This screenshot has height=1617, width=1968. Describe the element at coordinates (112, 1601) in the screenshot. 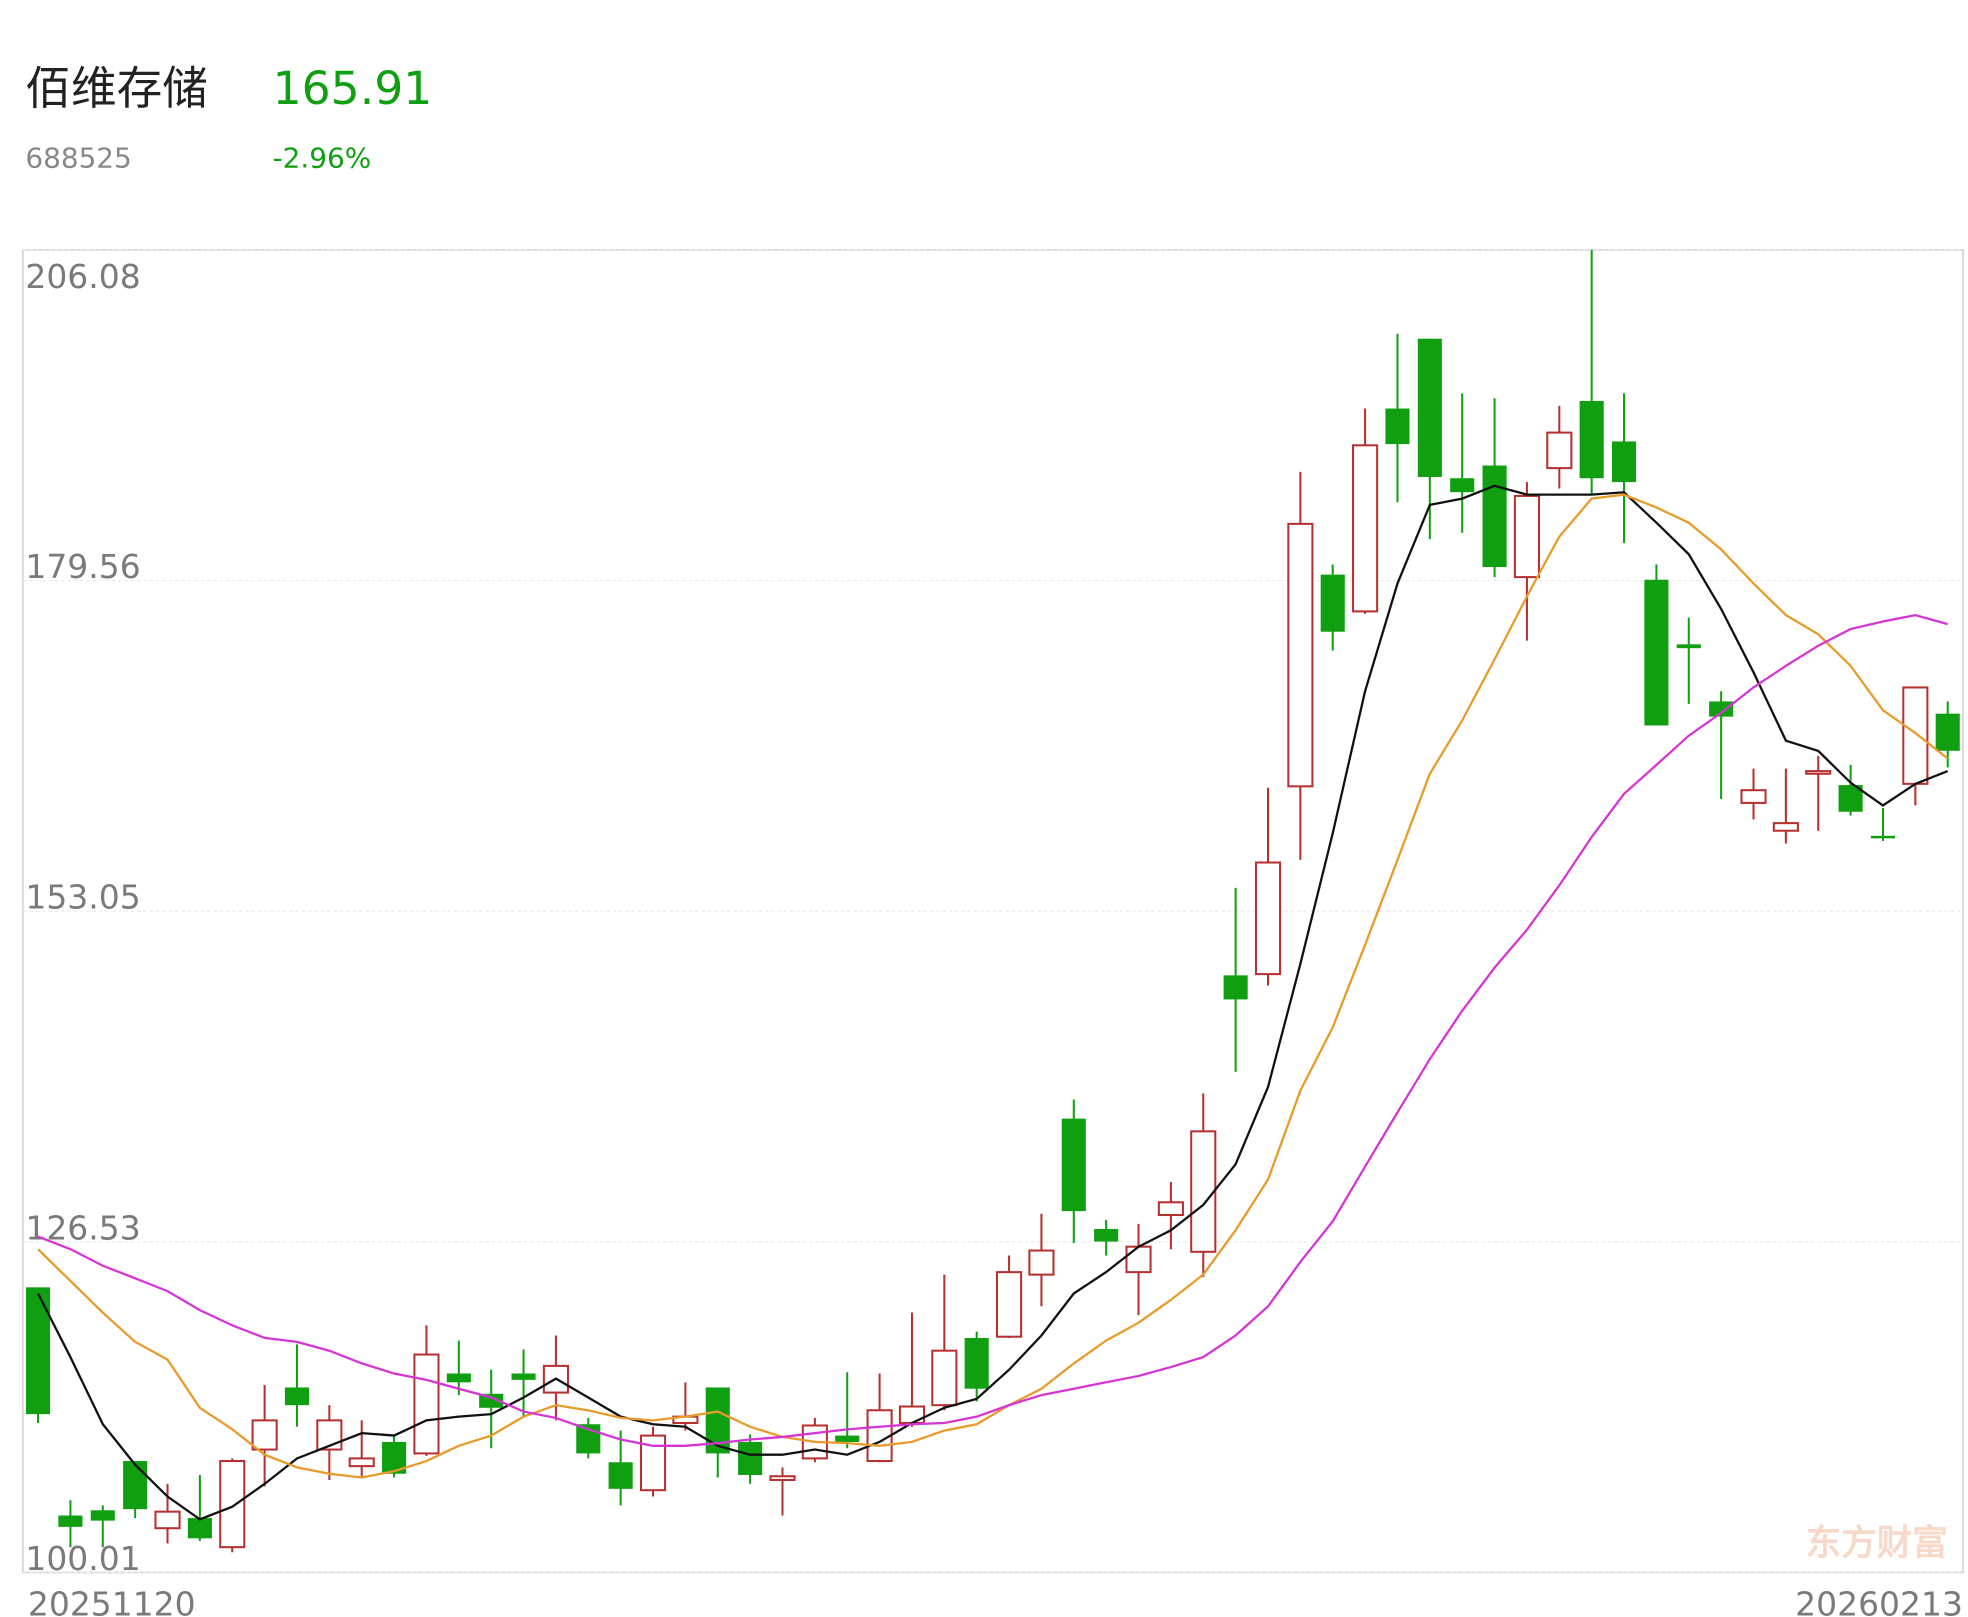

I see `x-tick-label: 20251120` at that location.